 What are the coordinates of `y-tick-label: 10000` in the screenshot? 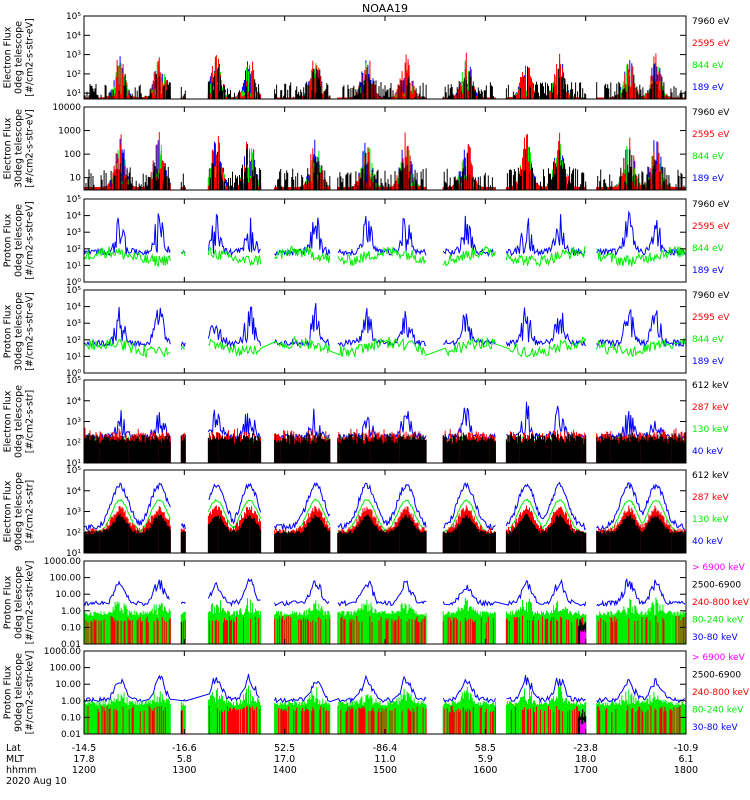 It's located at (66, 108).